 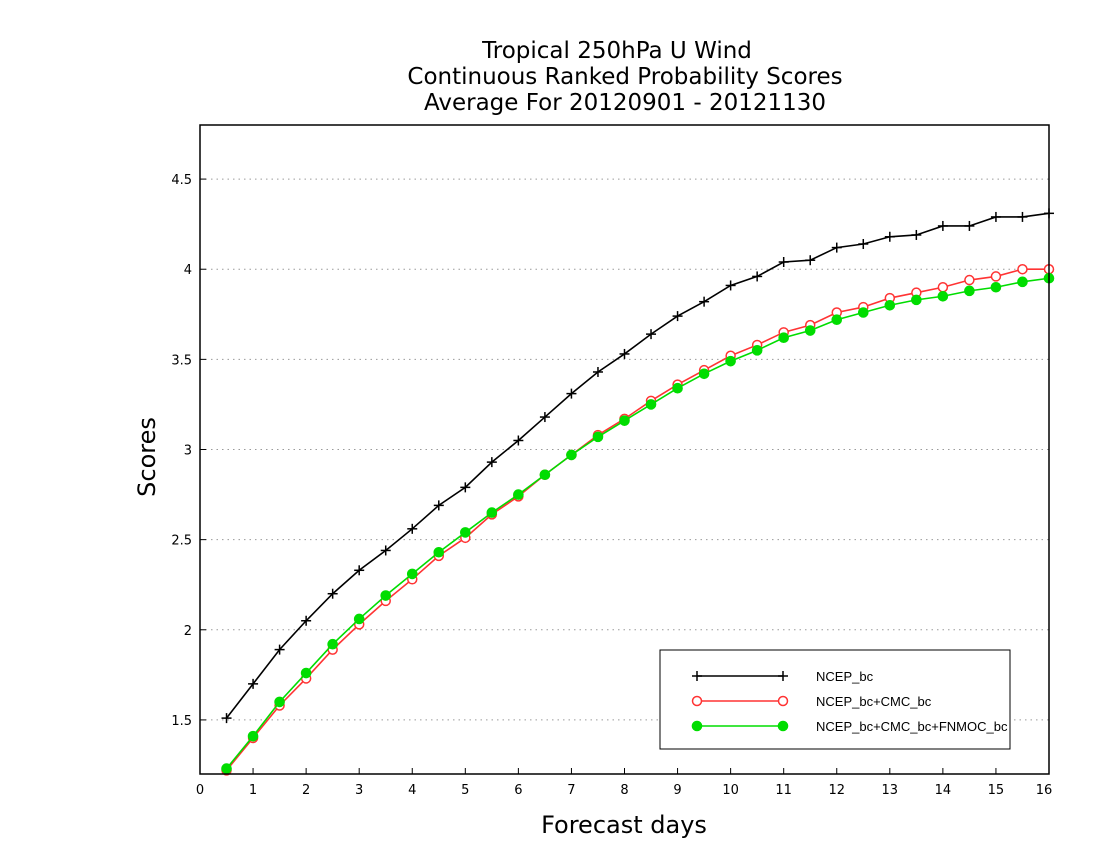 I want to click on legend-box, so click(x=835, y=699).